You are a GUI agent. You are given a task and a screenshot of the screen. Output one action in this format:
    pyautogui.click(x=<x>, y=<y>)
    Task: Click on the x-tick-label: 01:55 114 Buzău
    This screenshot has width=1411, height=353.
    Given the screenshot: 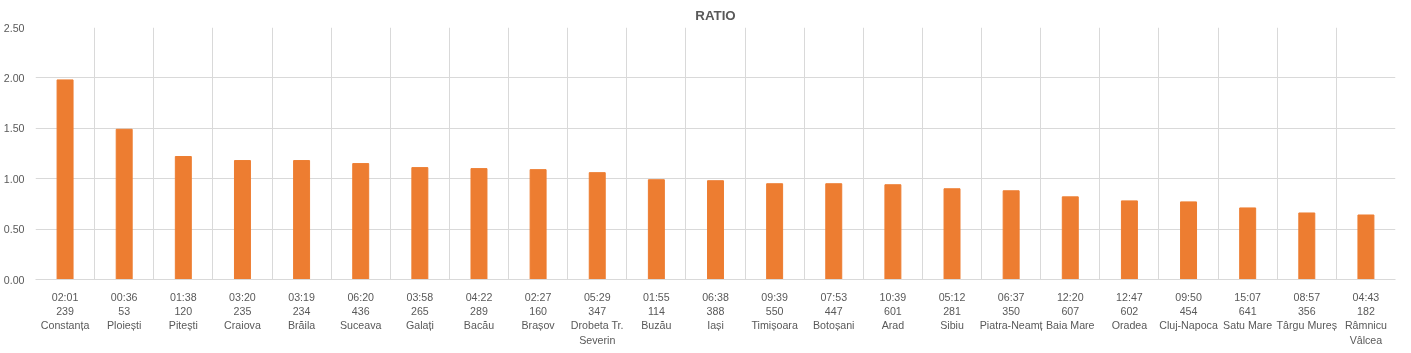 What is the action you would take?
    pyautogui.click(x=656, y=311)
    